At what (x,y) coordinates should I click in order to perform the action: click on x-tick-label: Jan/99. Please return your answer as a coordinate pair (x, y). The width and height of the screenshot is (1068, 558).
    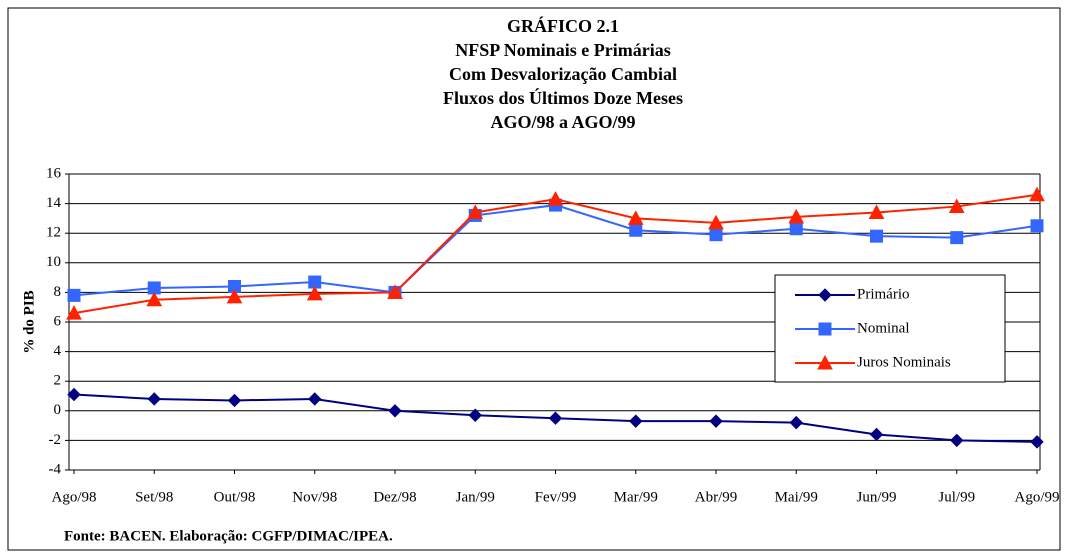
    Looking at the image, I should click on (475, 497).